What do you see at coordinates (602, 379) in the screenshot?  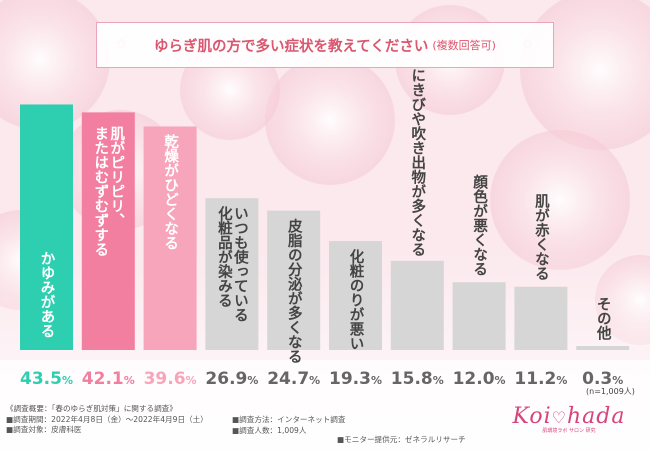 I see `bar-10-value-label: 0.3%` at bounding box center [602, 379].